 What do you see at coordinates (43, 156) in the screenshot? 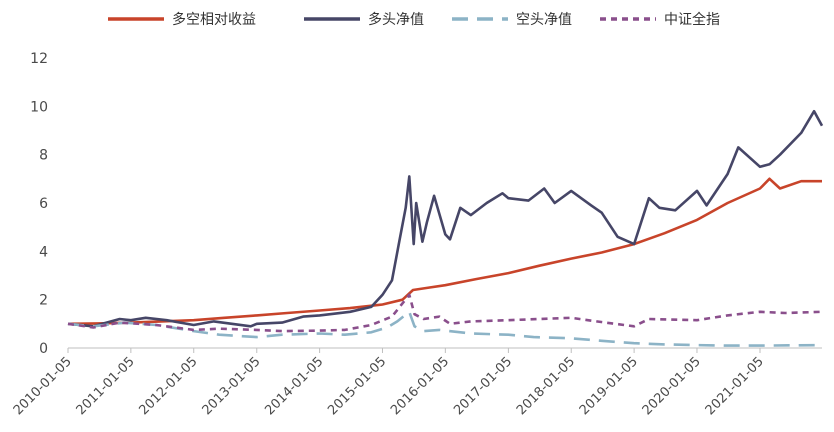
I see `y-tick-label: 8` at bounding box center [43, 156].